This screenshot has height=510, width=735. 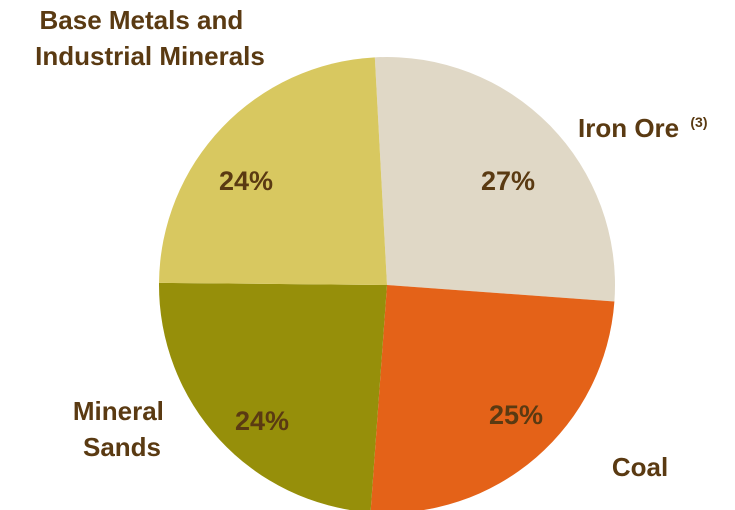 I want to click on pie-slice-coal, so click(x=493, y=397).